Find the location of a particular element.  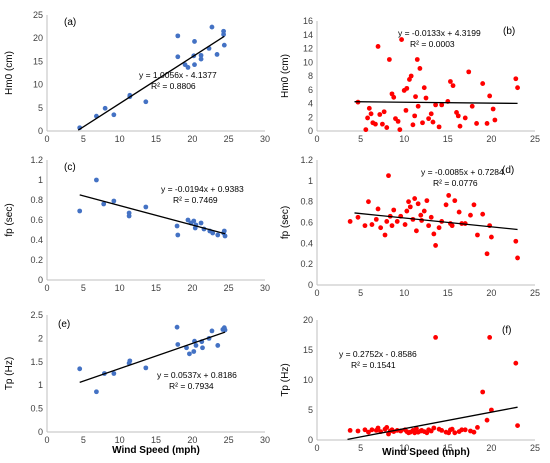

y-tick-label-c: 0.2 is located at coordinates (36, 260).